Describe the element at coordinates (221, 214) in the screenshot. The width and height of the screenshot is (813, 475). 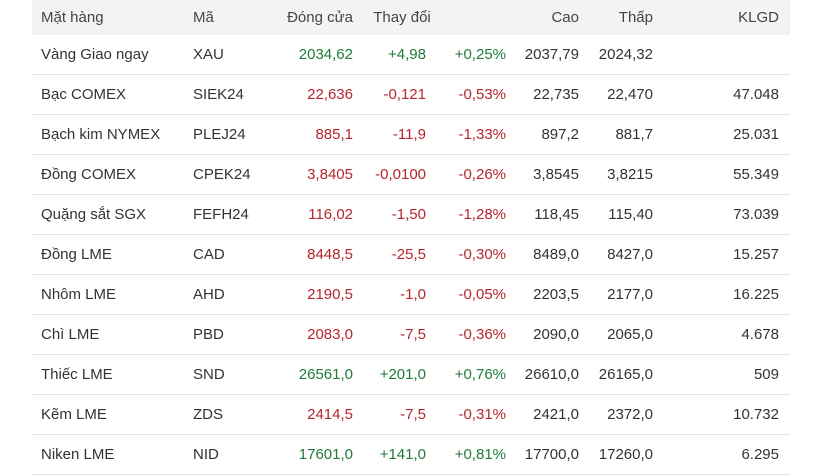
I see `row-code: FEFH24` at that location.